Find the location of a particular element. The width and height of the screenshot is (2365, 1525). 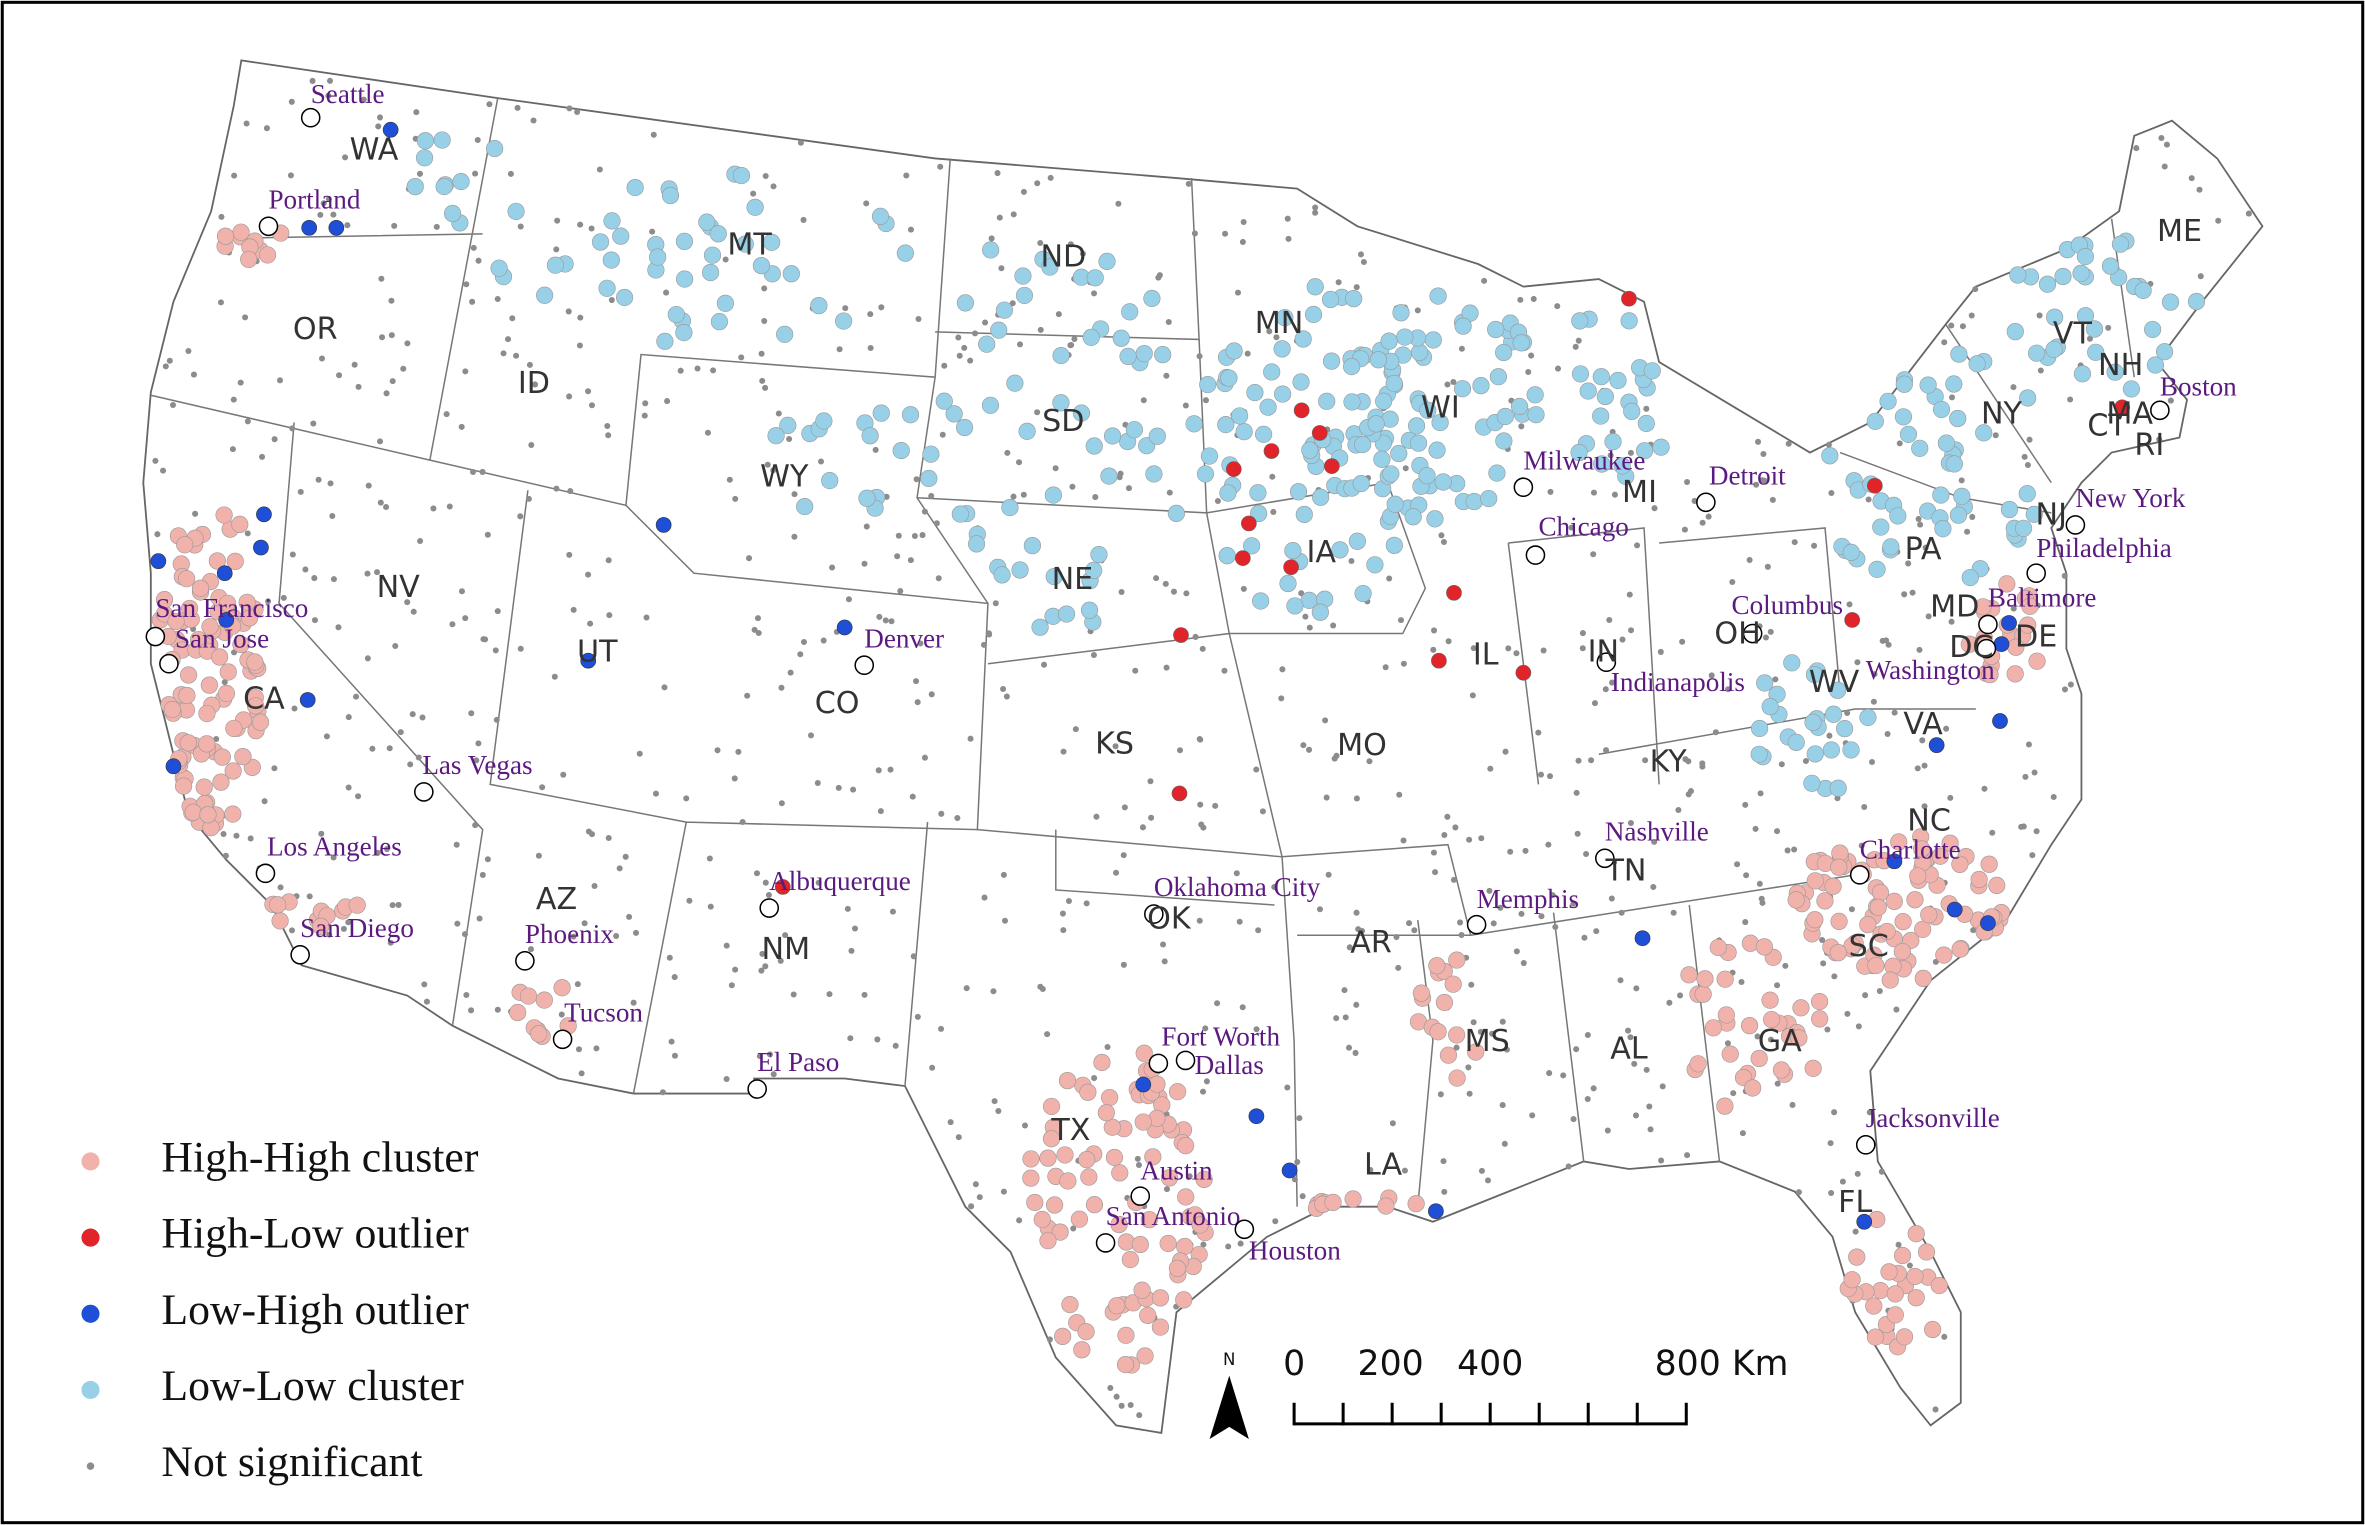

city-label: Columbus is located at coordinates (1788, 605).